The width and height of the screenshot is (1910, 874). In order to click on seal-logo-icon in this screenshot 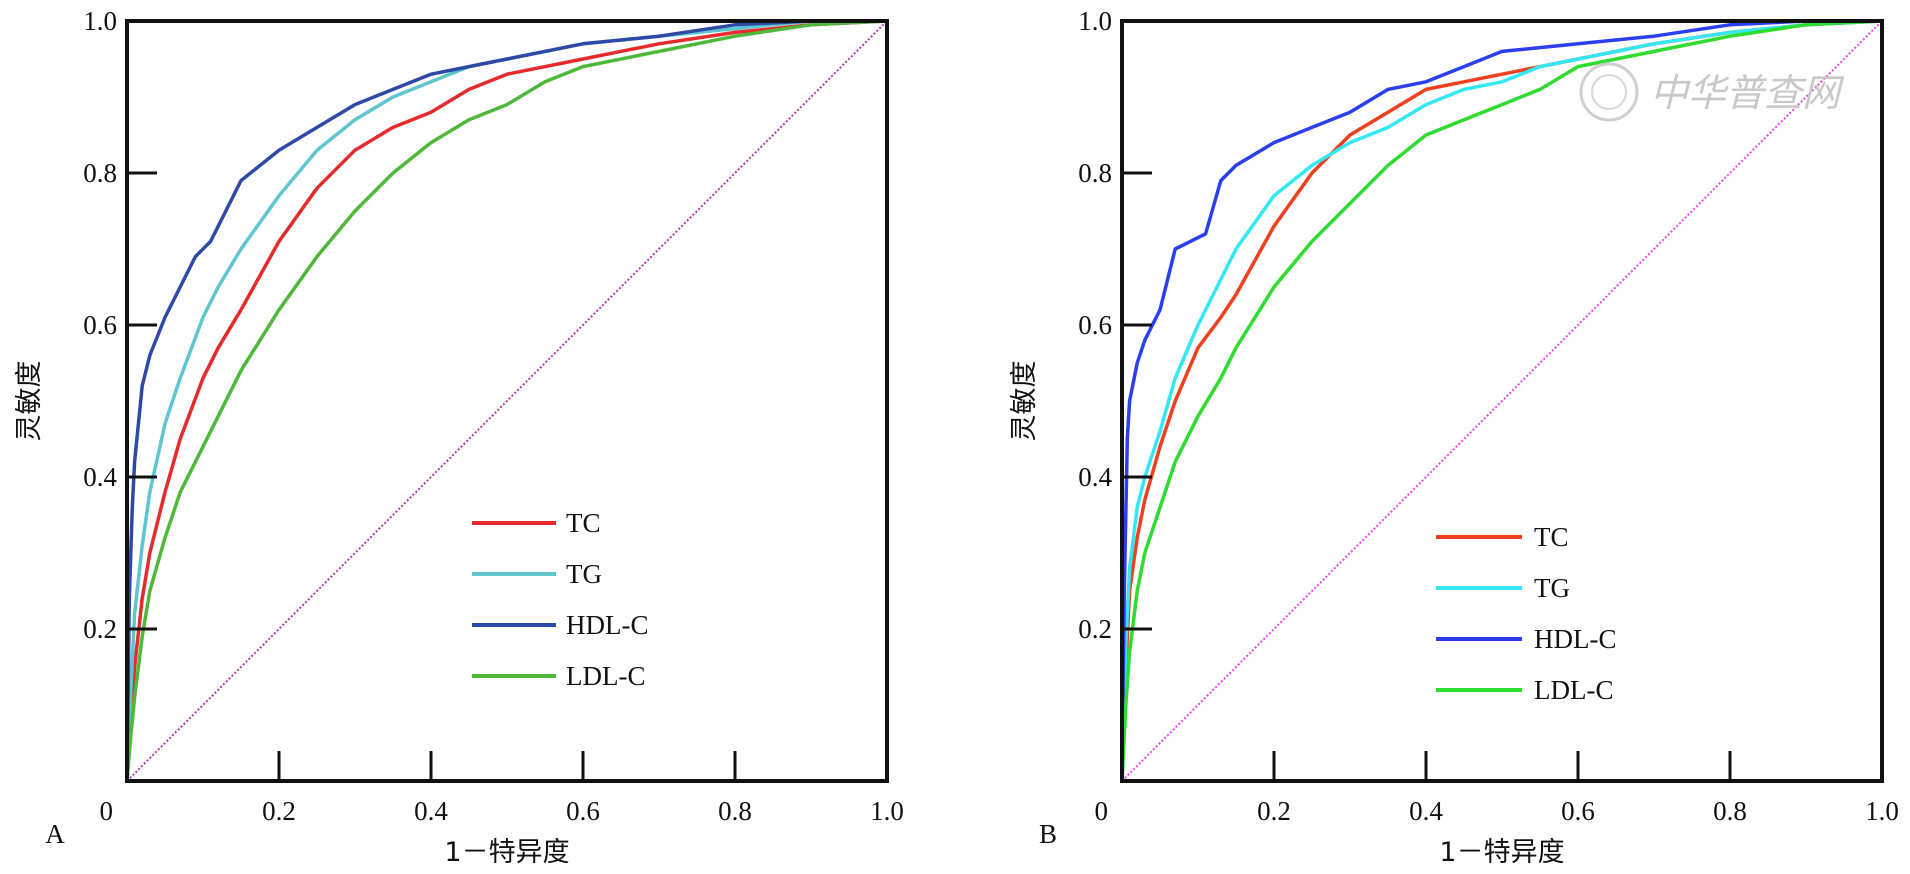, I will do `click(1609, 92)`.